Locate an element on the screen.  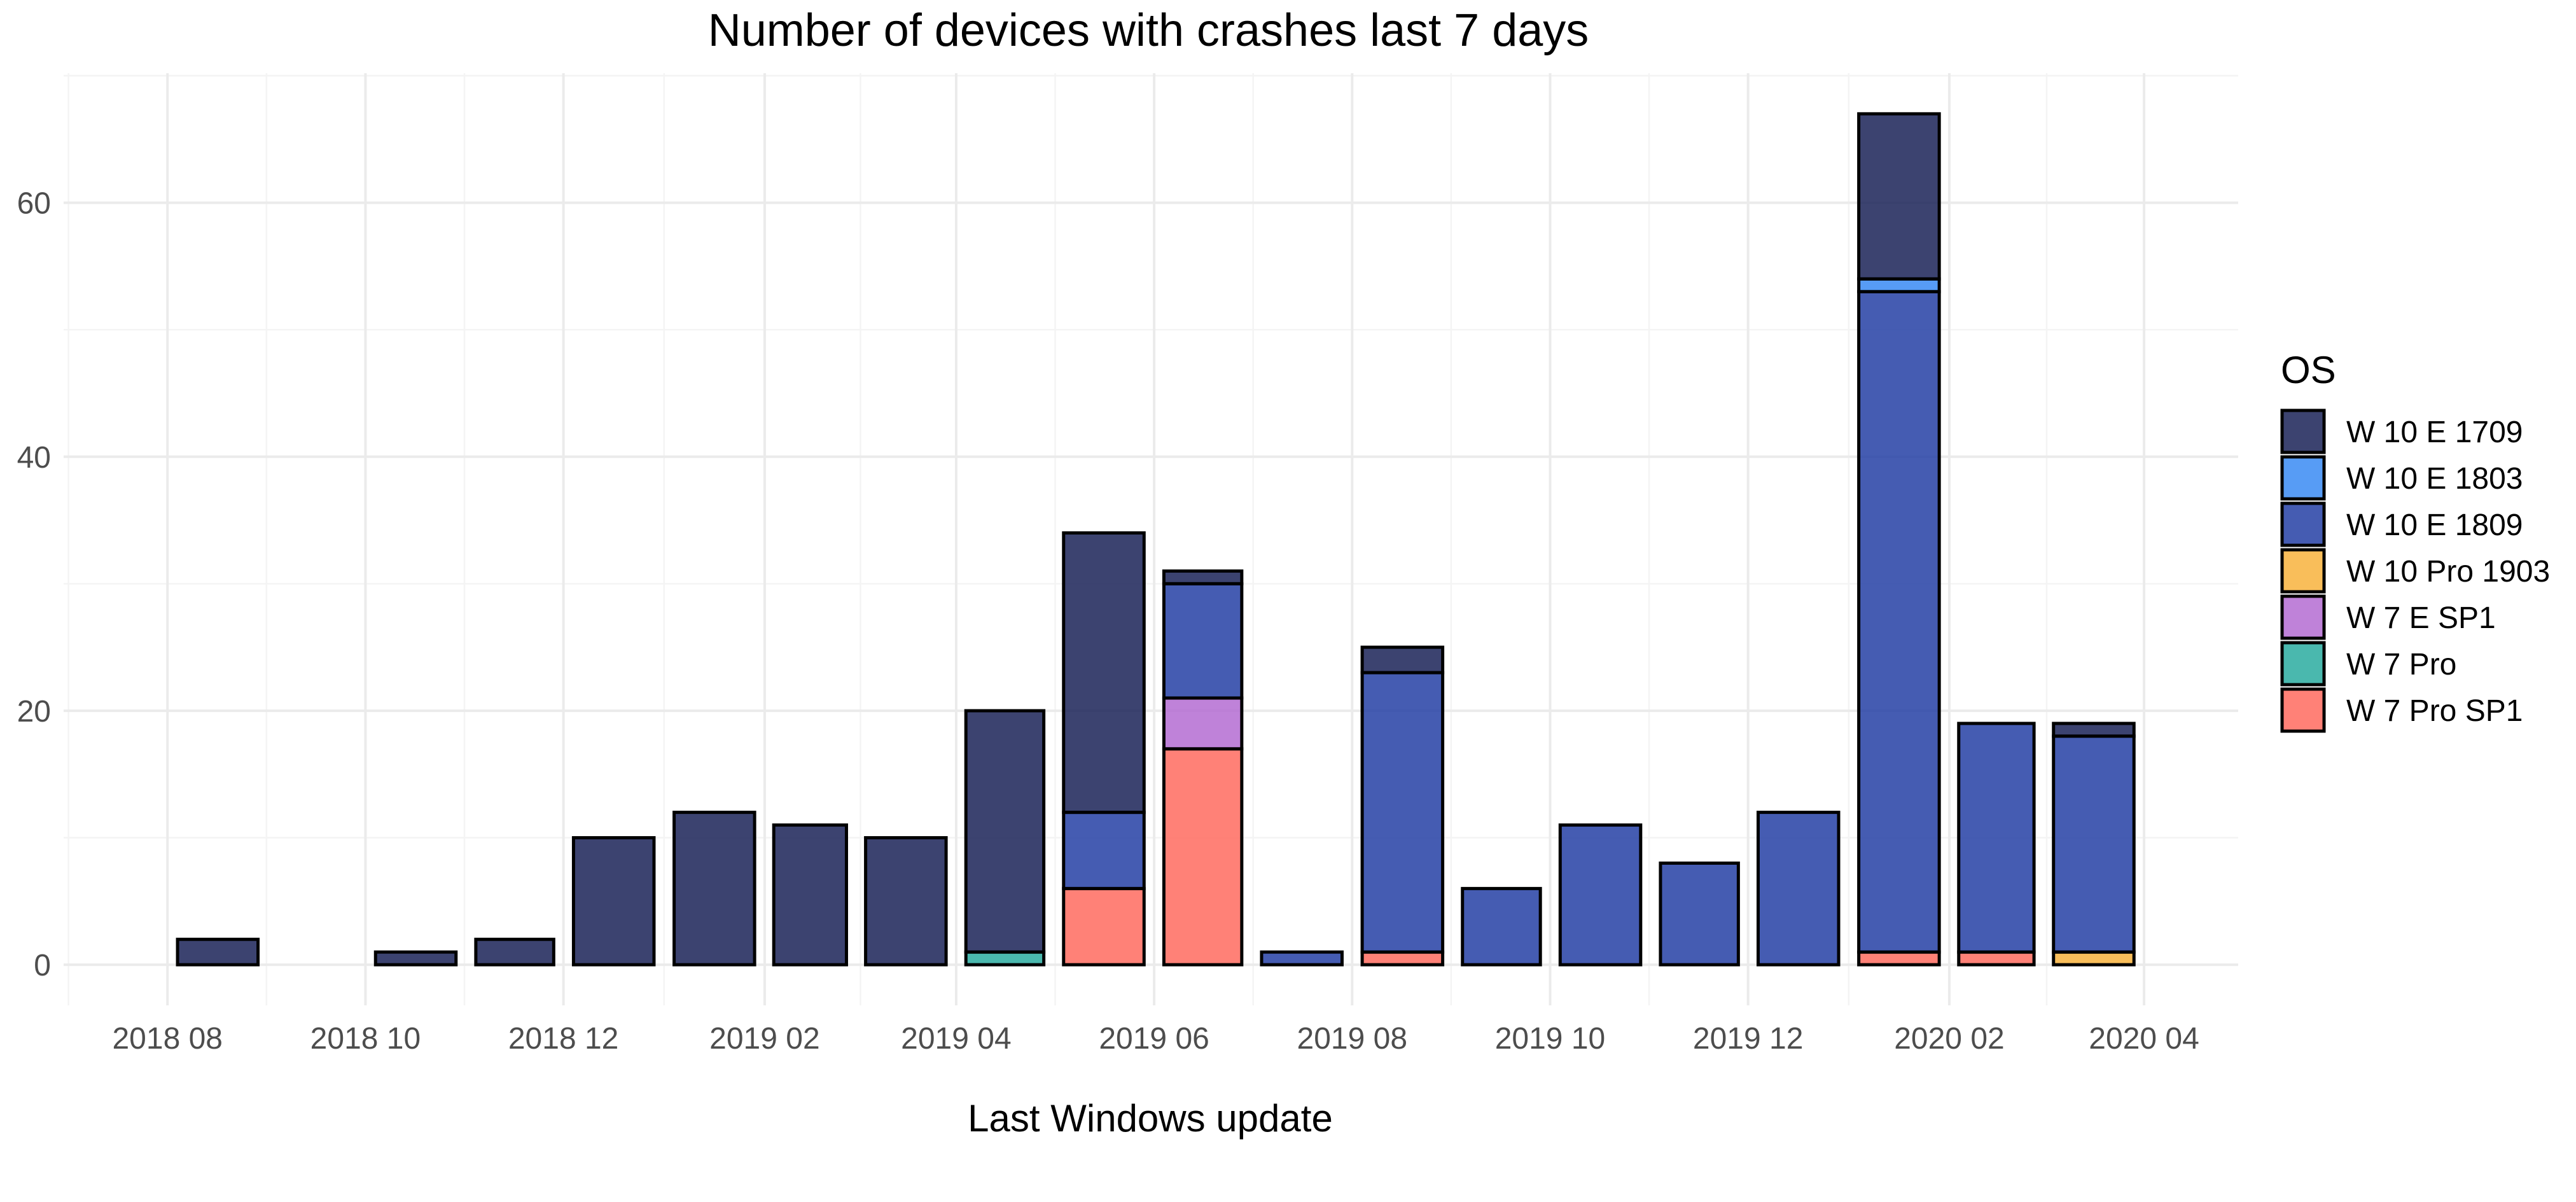
y-axis: 0 20 40 60 is located at coordinates (34, 585).